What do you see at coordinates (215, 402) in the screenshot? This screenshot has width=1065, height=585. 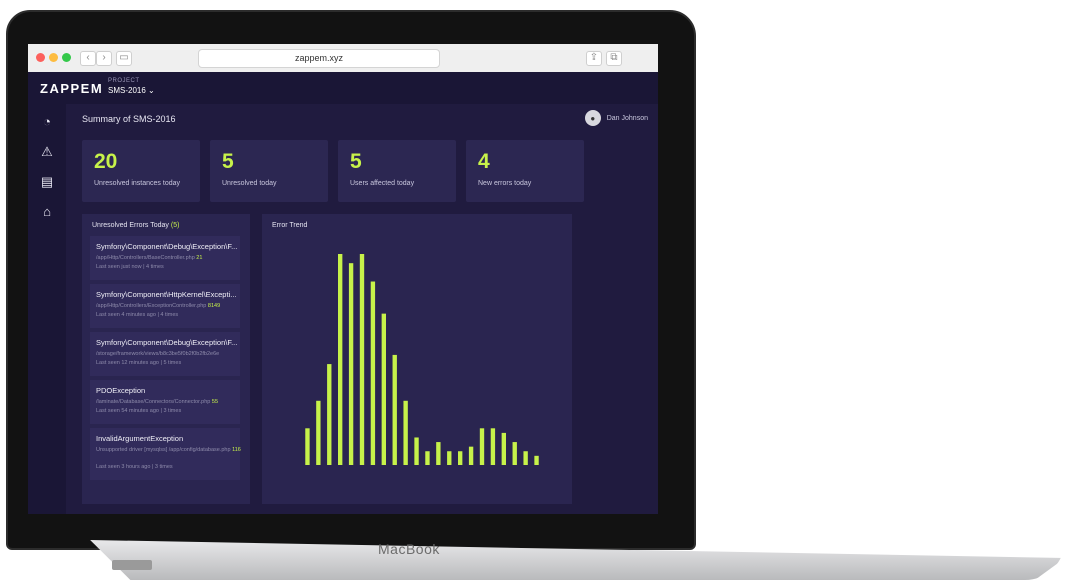 I see `error-line: 55` at bounding box center [215, 402].